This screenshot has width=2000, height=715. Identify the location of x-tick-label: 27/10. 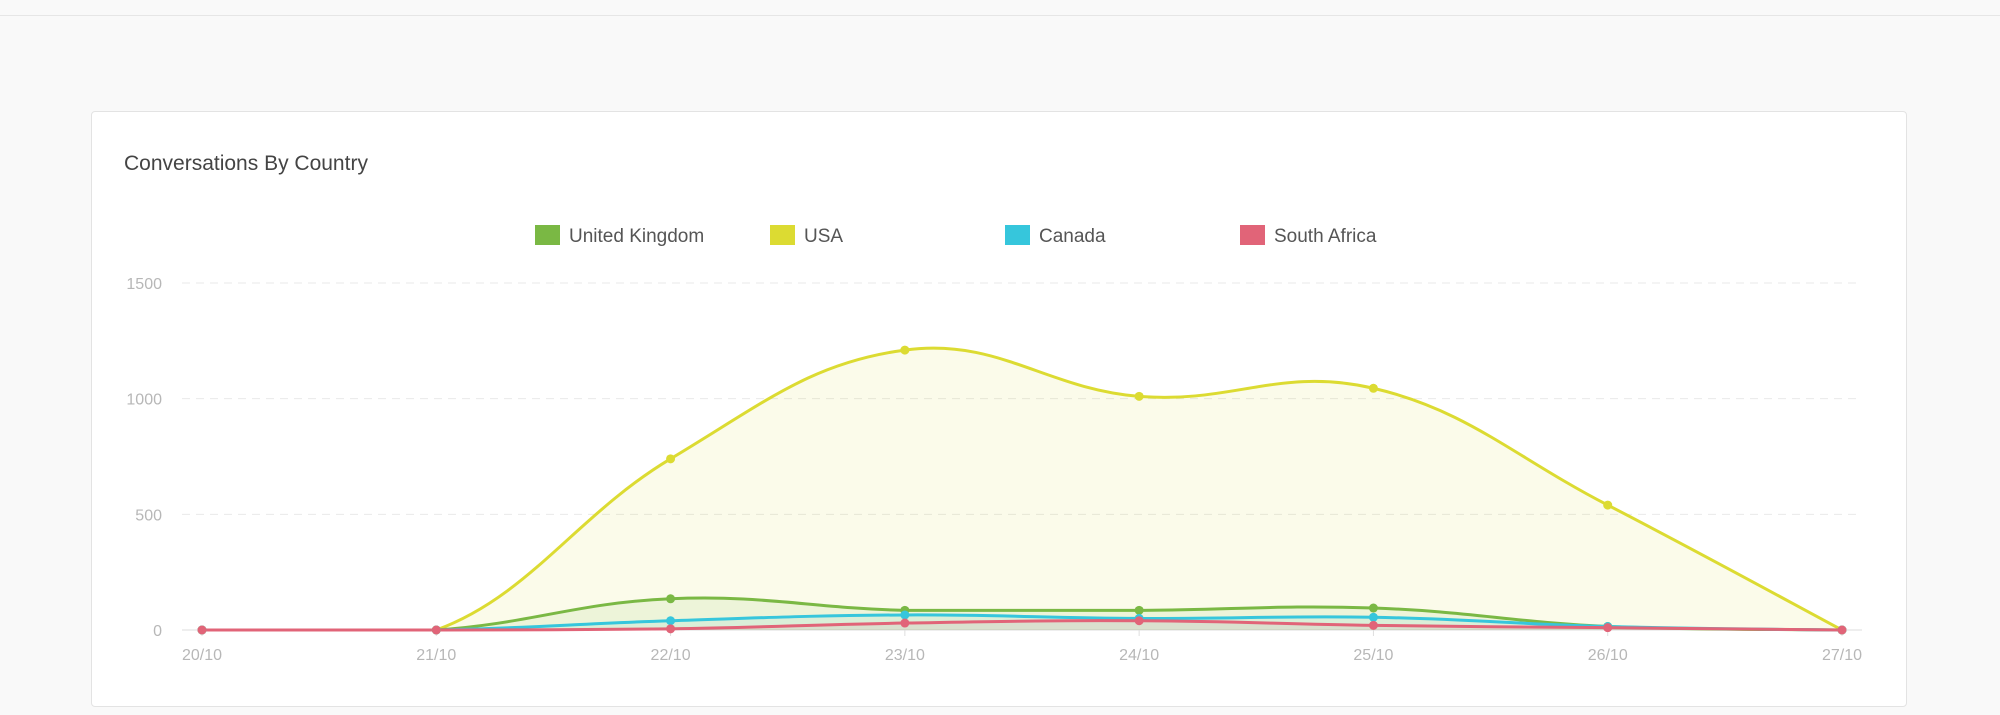
(1842, 655).